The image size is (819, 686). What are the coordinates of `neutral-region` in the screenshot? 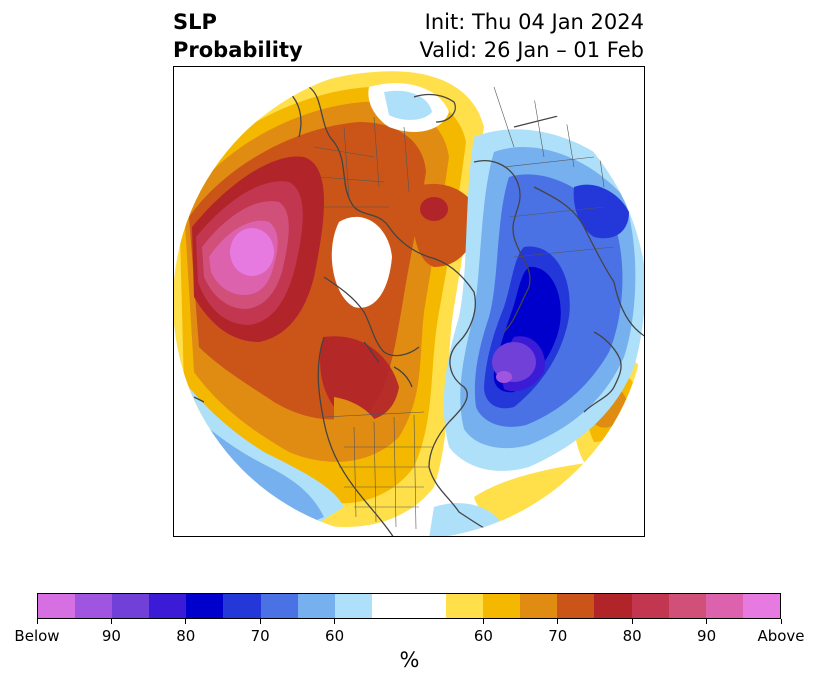 It's located at (390, 195).